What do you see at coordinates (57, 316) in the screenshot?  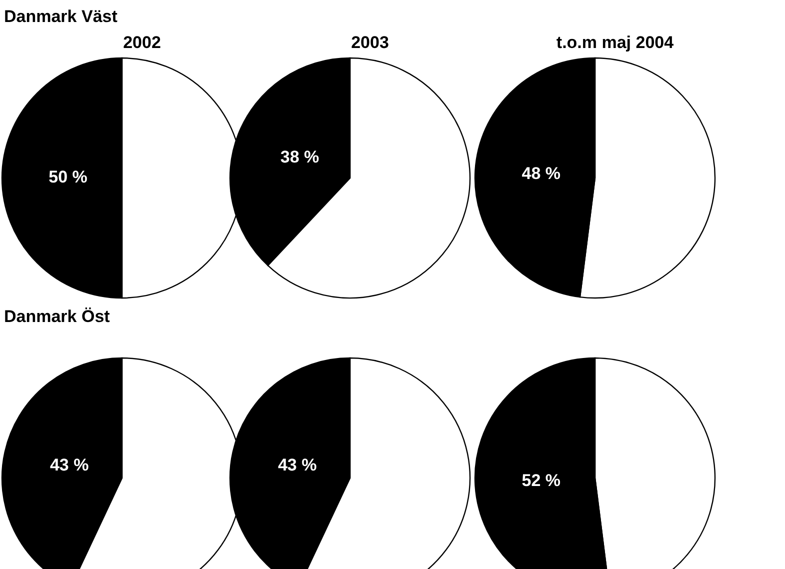 I see `text: Danmark Öst` at bounding box center [57, 316].